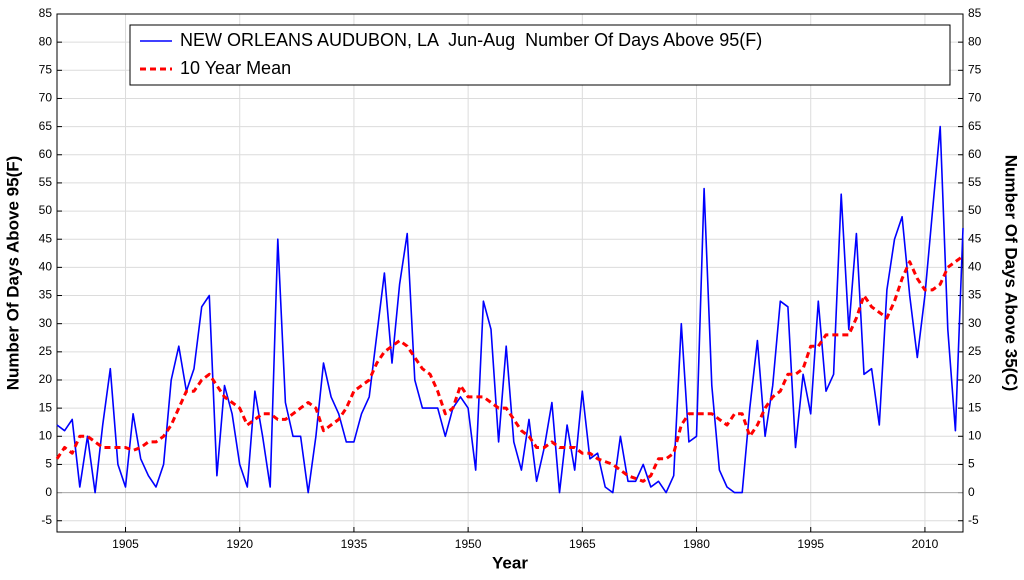  Describe the element at coordinates (1011, 273) in the screenshot. I see `y2-axis-label: Number Of Days Above 35(C)` at that location.